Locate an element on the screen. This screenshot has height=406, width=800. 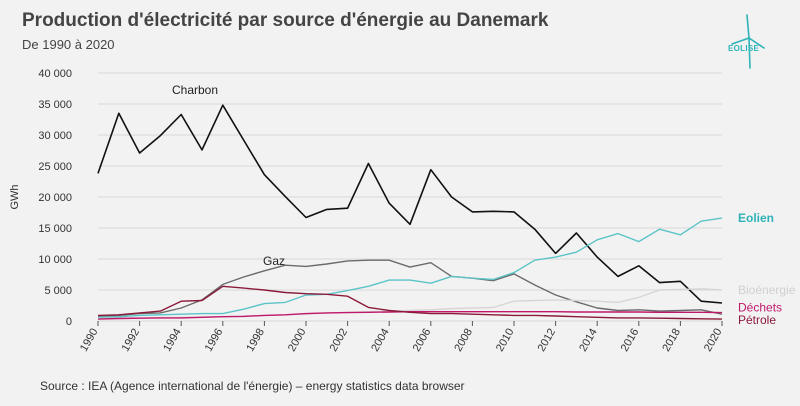
y-tick-label: 20 000 is located at coordinates (55, 198).